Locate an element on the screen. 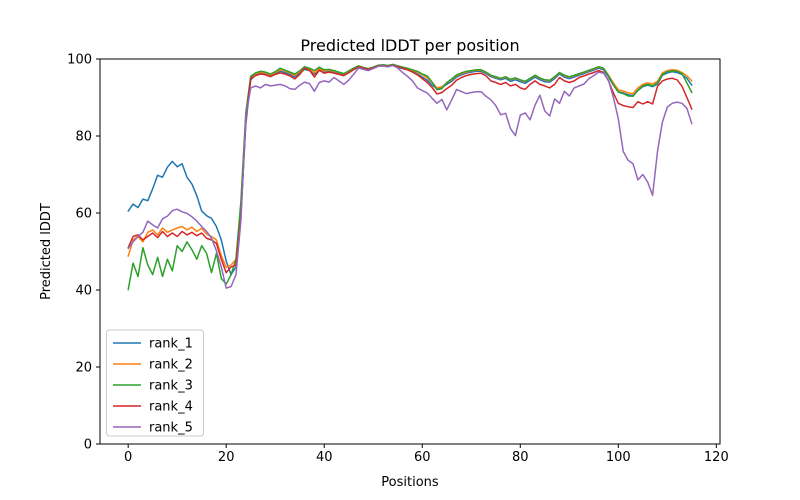  legend-entry-rank_5: rank_5 is located at coordinates (153, 428).